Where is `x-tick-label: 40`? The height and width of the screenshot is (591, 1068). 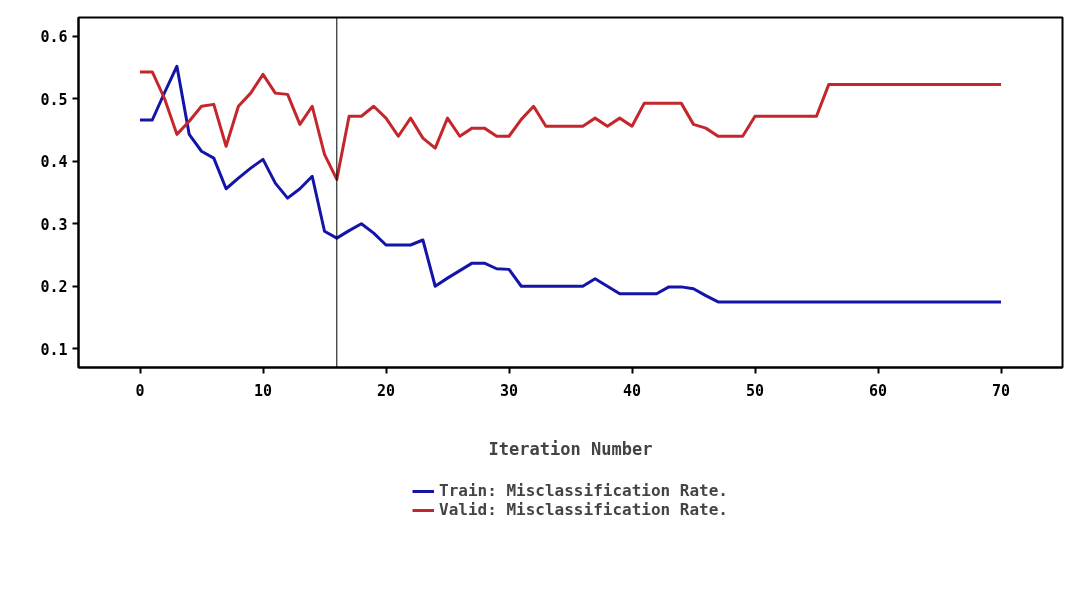
x-tick-label: 40 is located at coordinates (632, 390).